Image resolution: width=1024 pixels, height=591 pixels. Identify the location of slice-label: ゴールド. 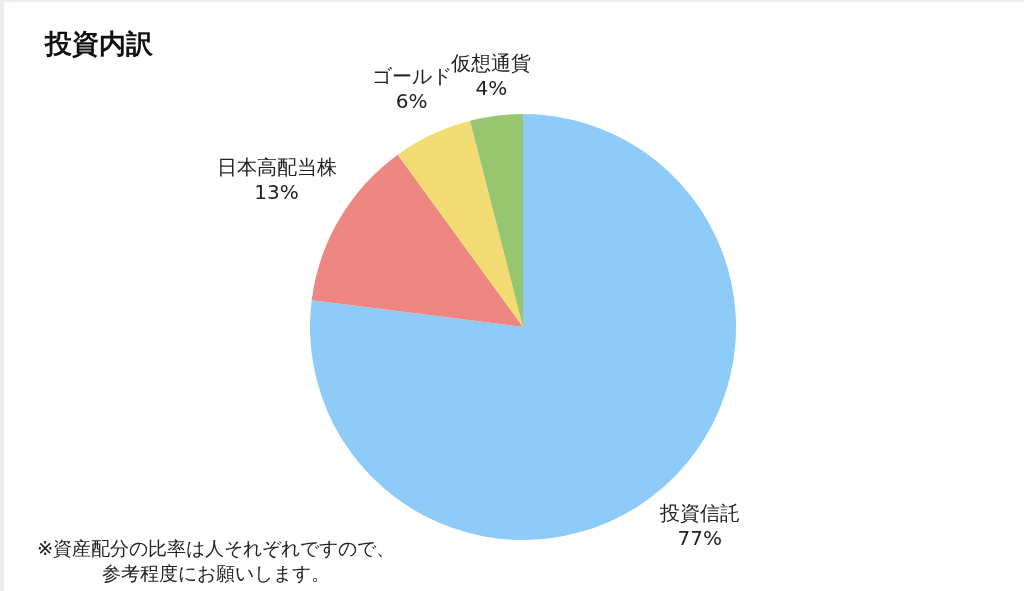
(411, 75).